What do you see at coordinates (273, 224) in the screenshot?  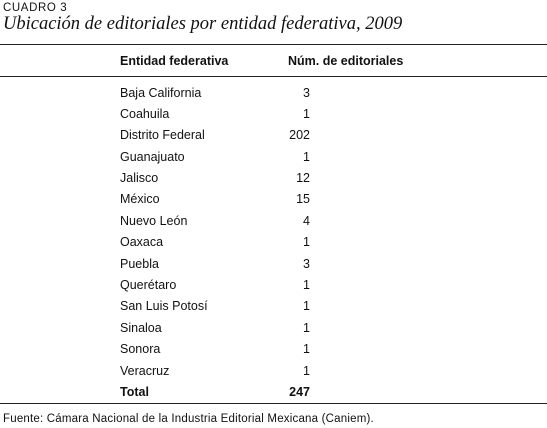 I see `table-row: Nuevo León 4` at bounding box center [273, 224].